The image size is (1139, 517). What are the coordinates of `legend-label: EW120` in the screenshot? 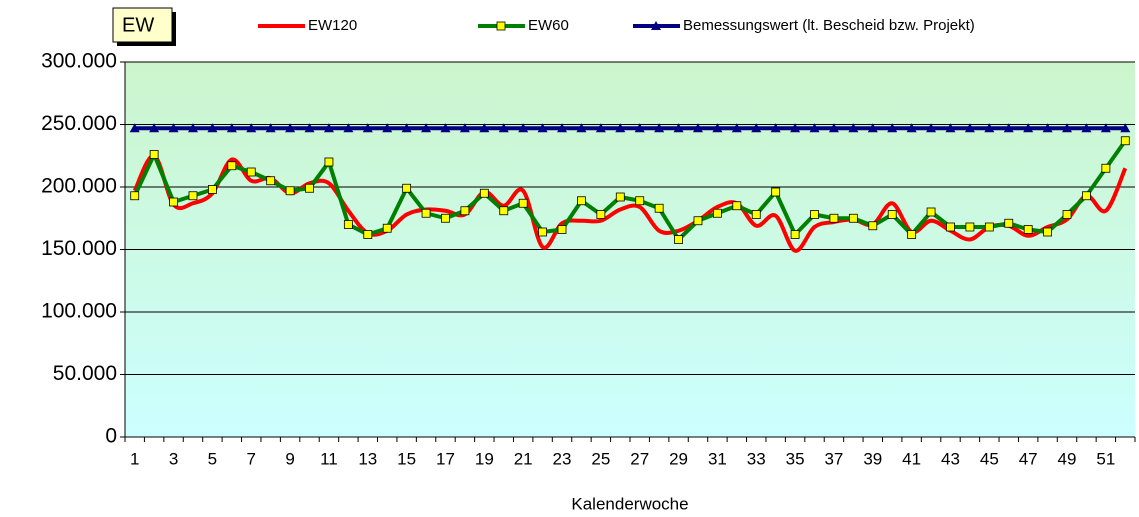 It's located at (332, 25).